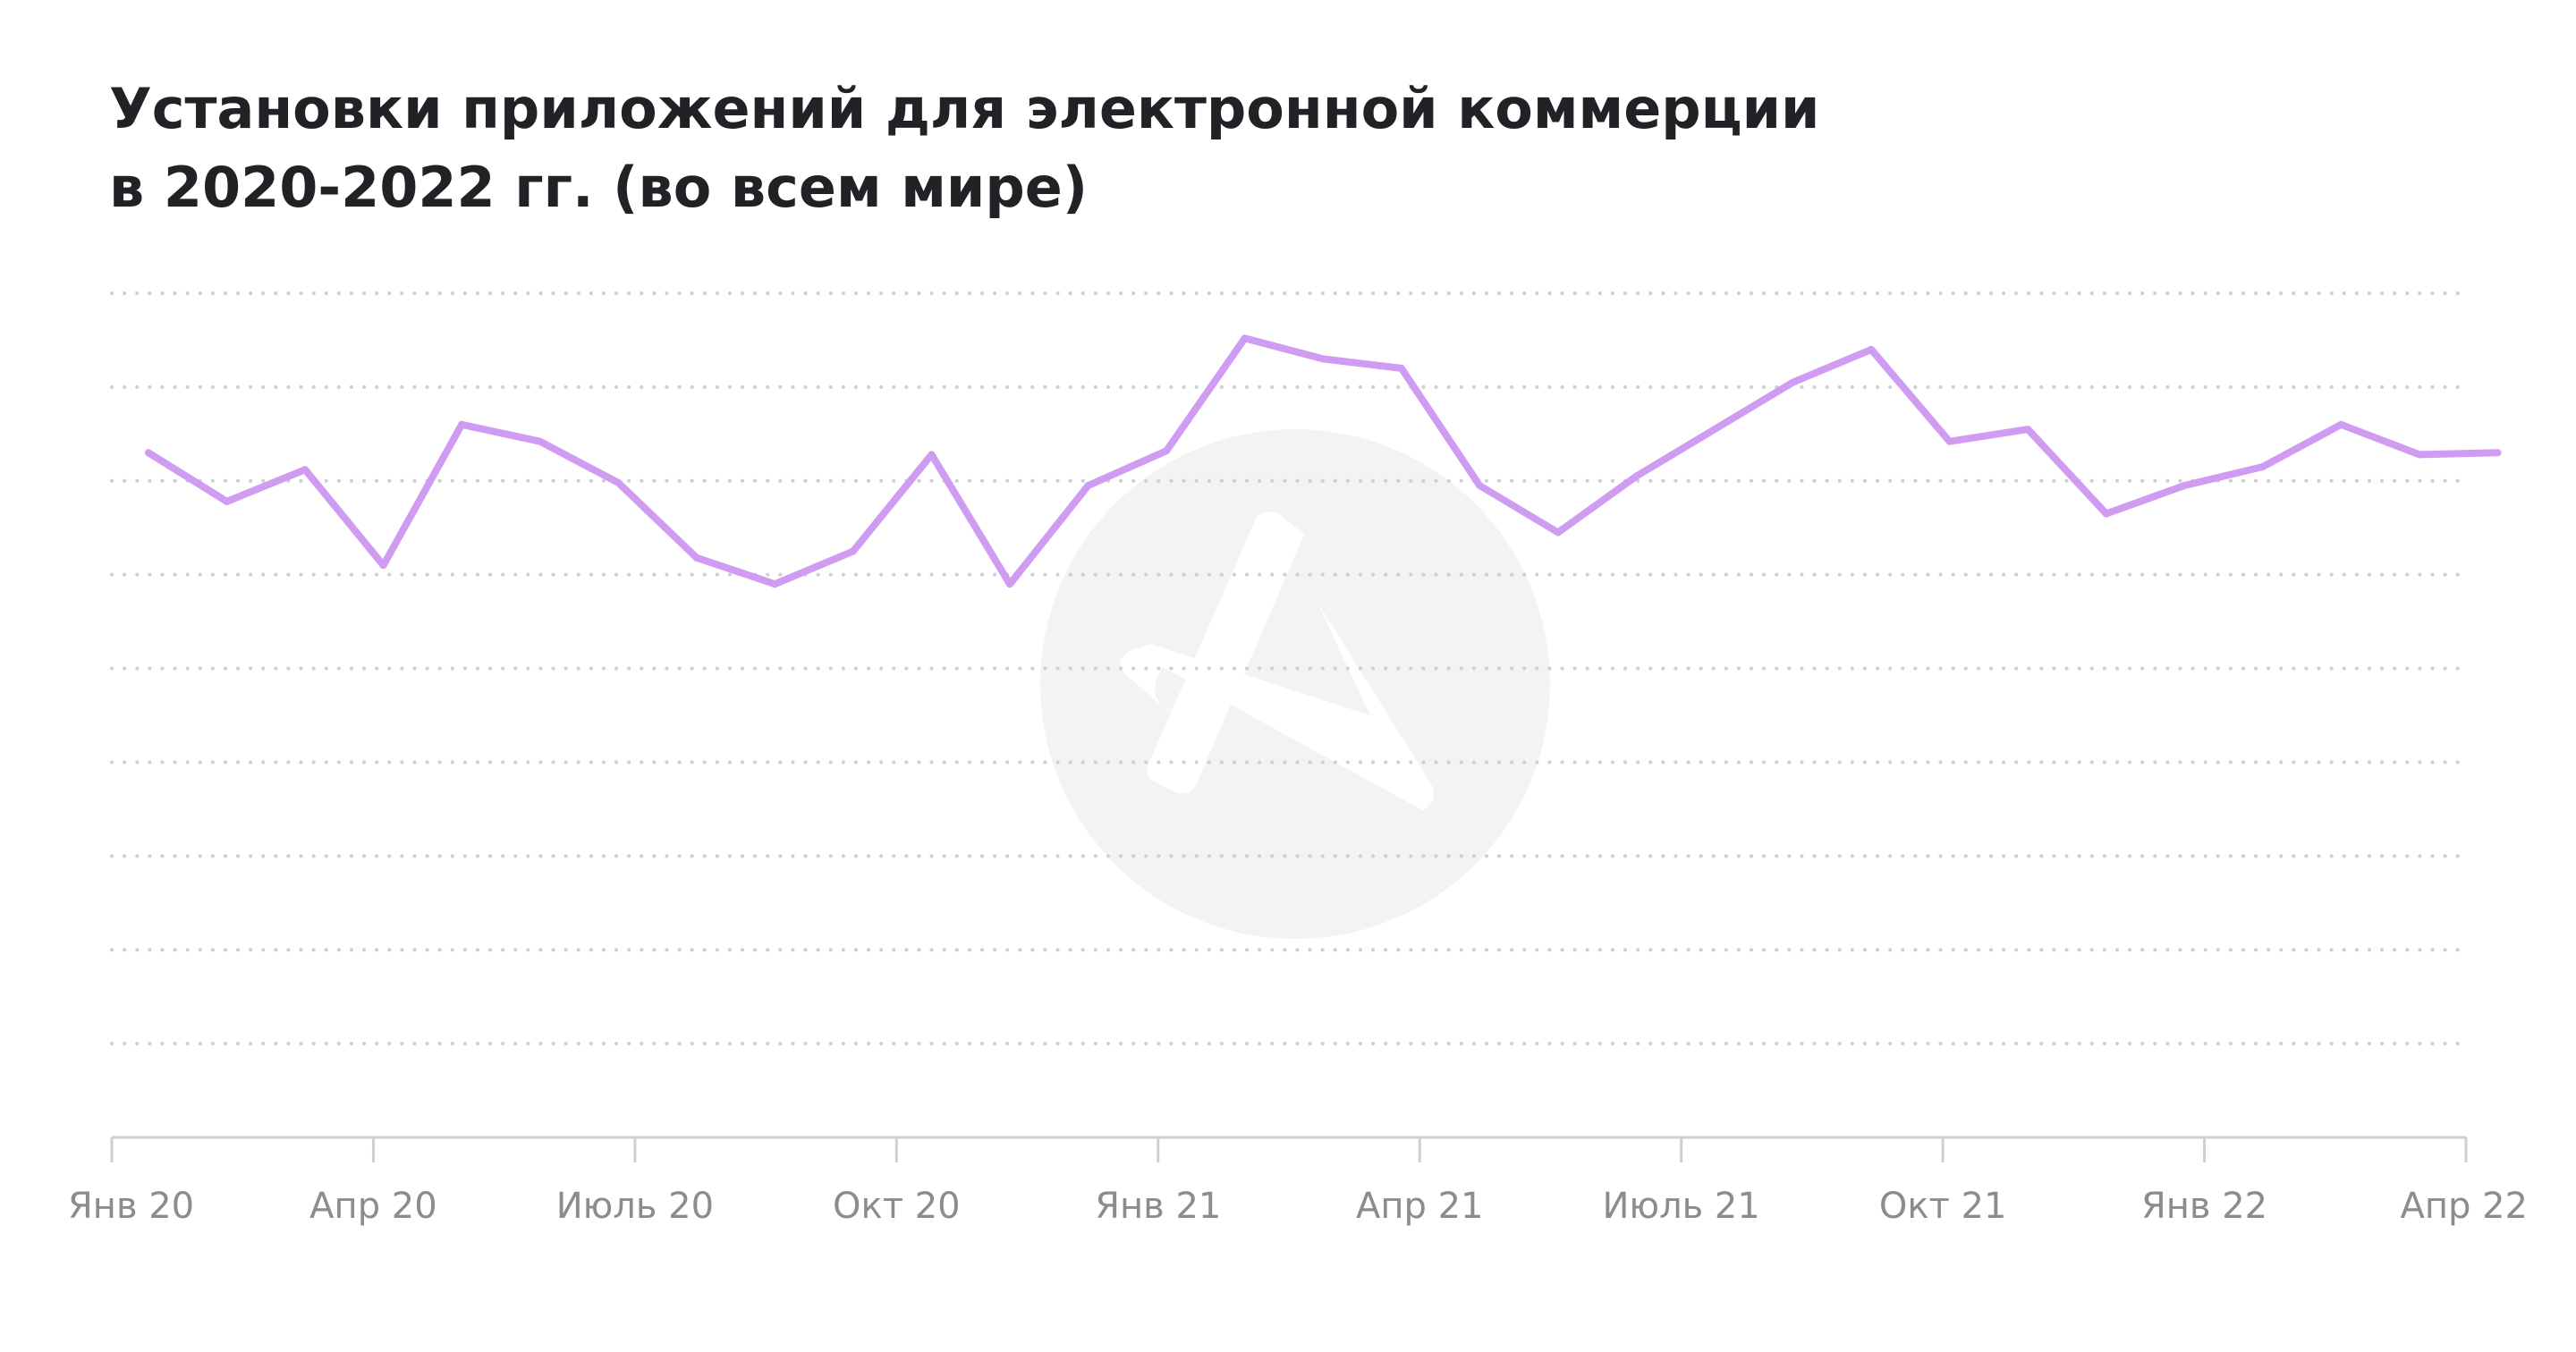 The height and width of the screenshot is (1352, 2576). I want to click on logo-watermark, so click(1295, 684).